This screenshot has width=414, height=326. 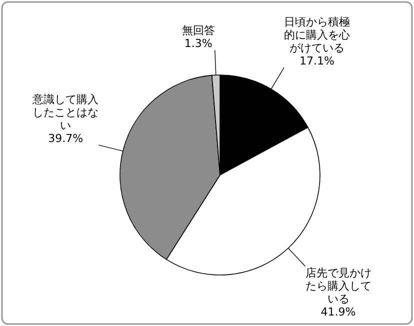 What do you see at coordinates (338, 286) in the screenshot?
I see `slice-label: 店先で見かけたら購入している` at bounding box center [338, 286].